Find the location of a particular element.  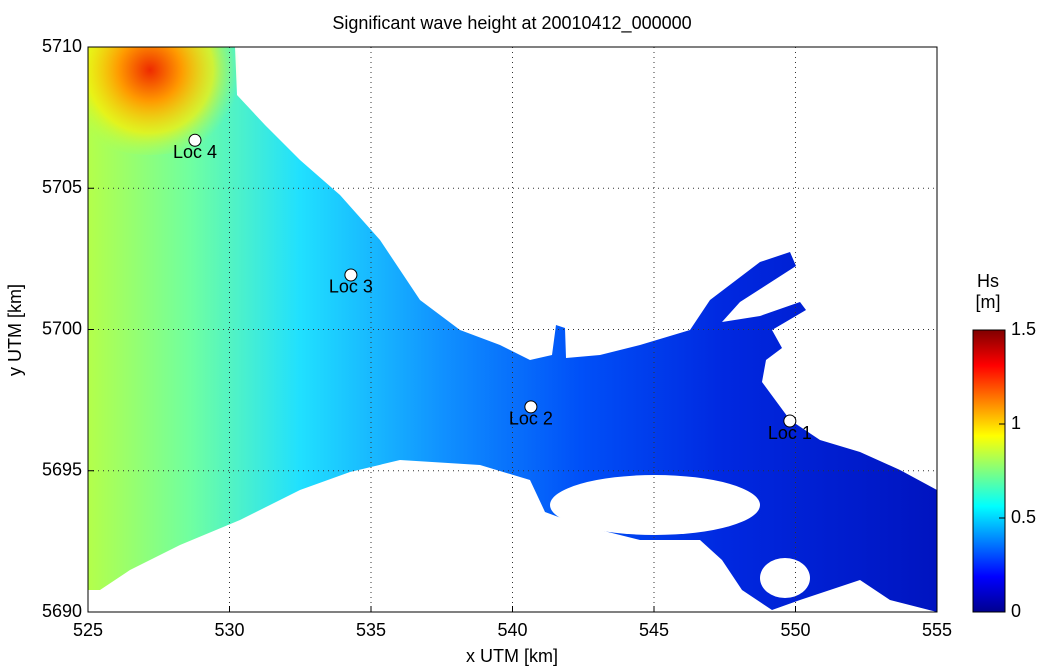

x-tick-label: 555 is located at coordinates (937, 630).